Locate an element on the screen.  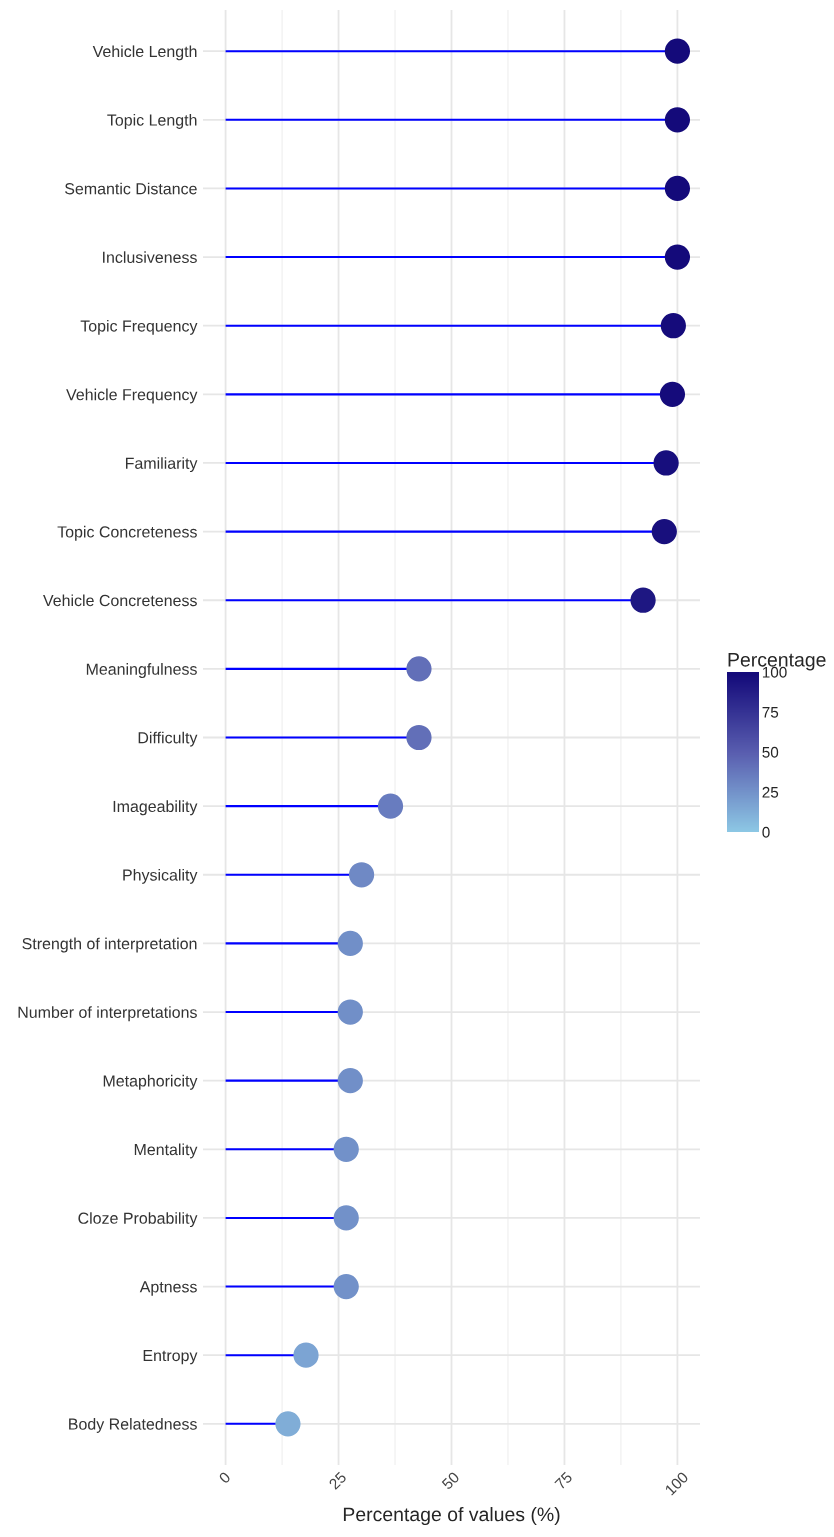
y-tick-label: Aptness is located at coordinates (168, 1288).